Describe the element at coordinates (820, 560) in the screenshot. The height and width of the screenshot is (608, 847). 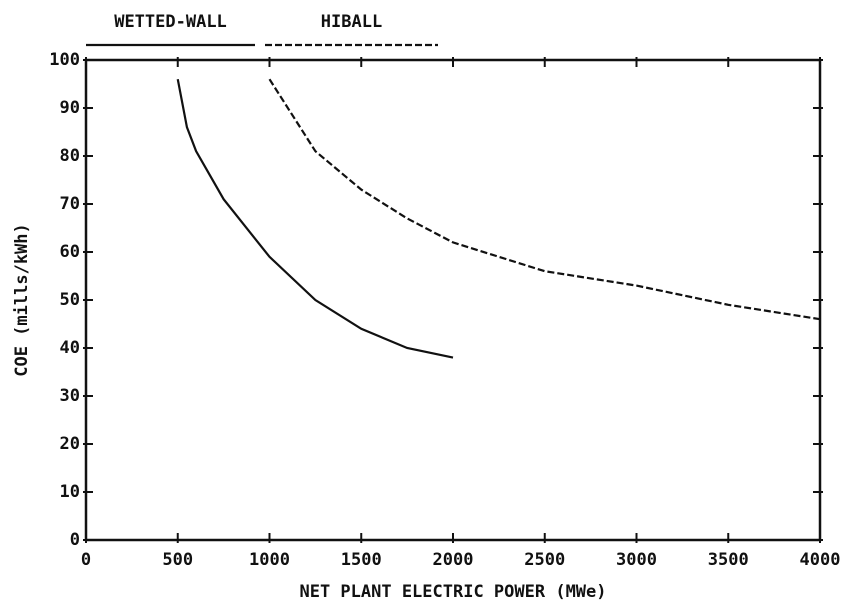
I see `x-tick-label: 4000` at that location.